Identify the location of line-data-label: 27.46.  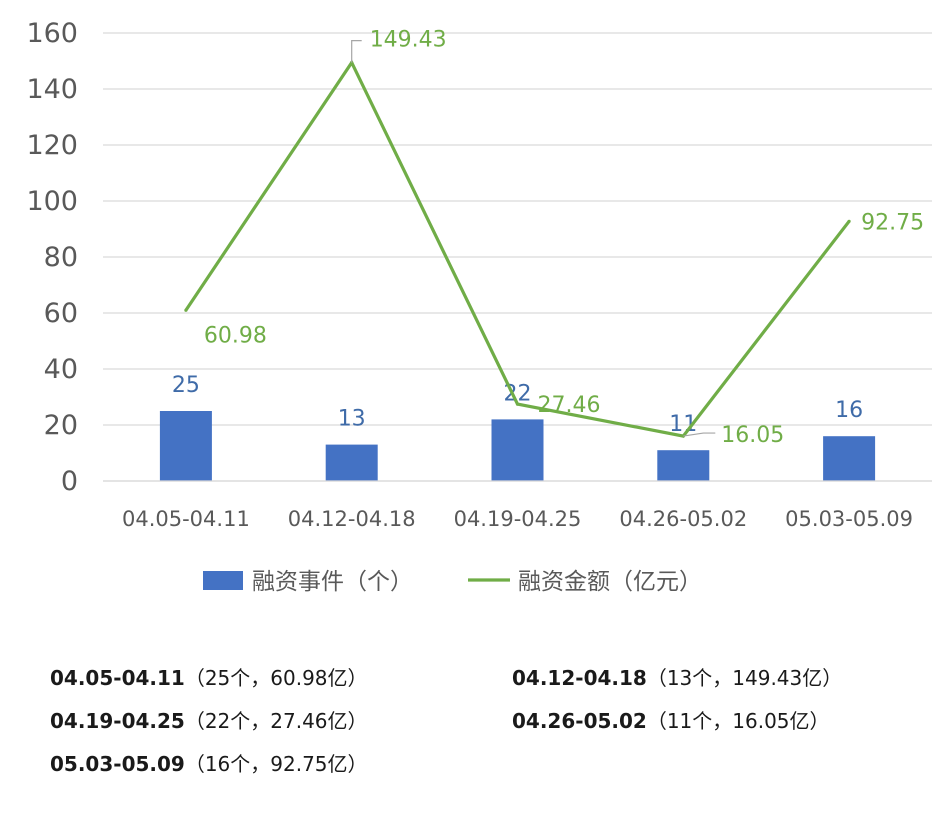
(569, 405).